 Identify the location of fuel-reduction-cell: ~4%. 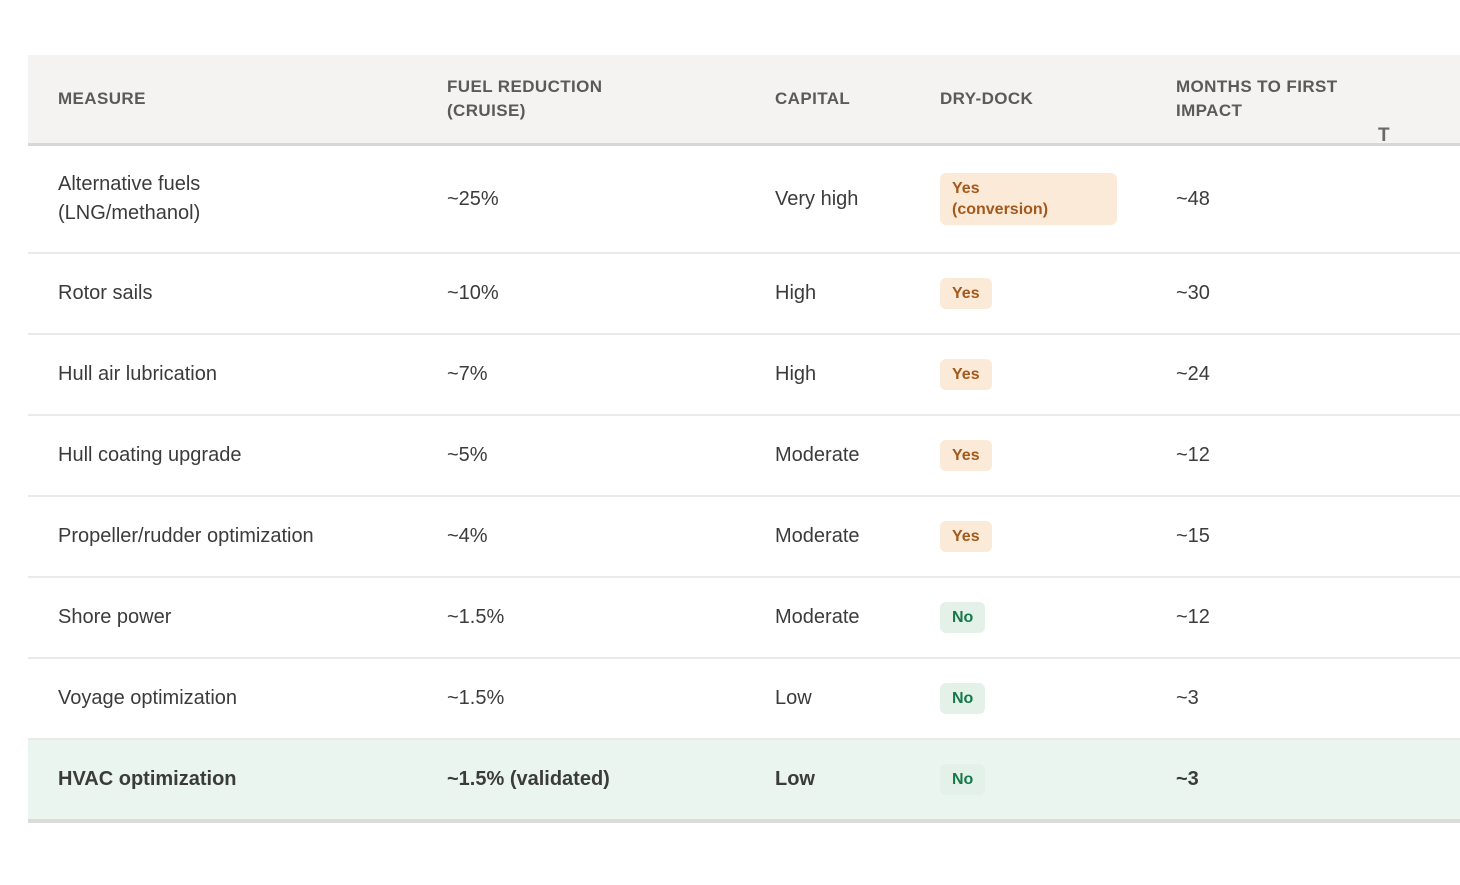
(611, 536).